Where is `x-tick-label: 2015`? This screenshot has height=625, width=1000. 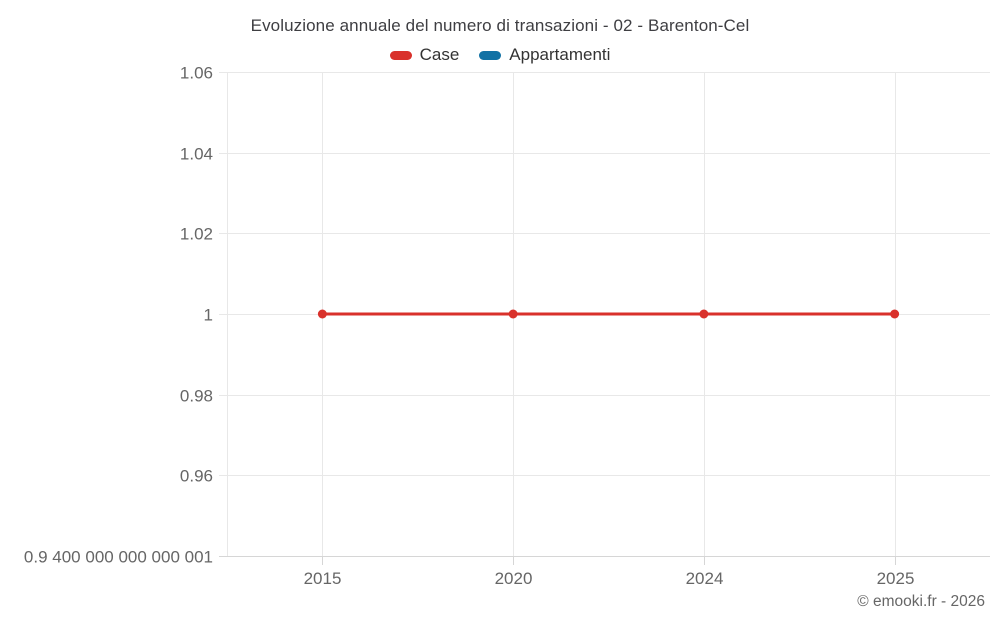 x-tick-label: 2015 is located at coordinates (323, 578).